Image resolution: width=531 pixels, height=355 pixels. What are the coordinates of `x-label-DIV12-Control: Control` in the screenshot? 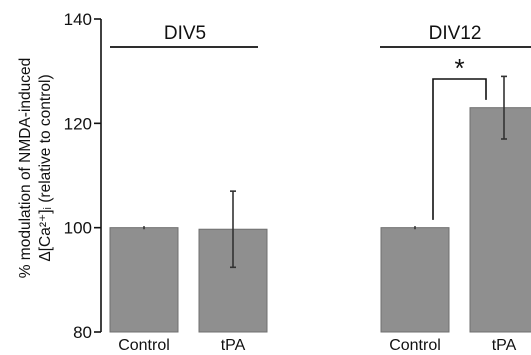 It's located at (415, 345).